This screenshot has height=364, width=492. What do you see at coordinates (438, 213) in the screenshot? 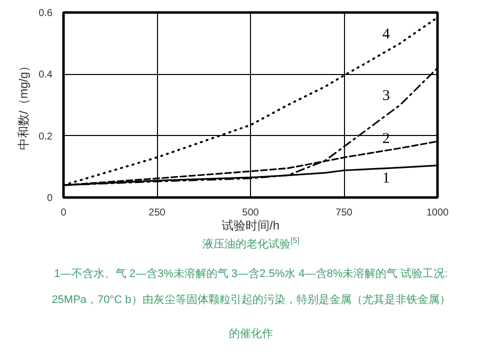
I see `x-tick-label: 1000` at bounding box center [438, 213].